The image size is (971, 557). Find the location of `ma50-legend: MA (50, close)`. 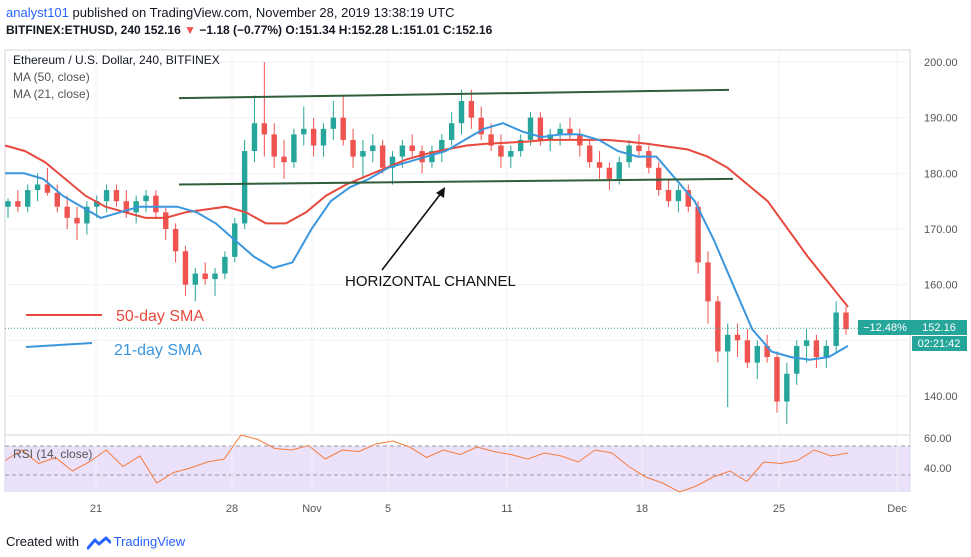

ma50-legend: MA (50, close) is located at coordinates (51, 77).